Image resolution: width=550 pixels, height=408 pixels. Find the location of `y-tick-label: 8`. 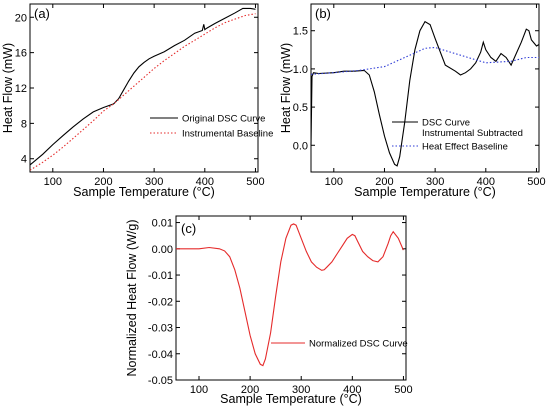

y-tick-label: 8 is located at coordinates (24, 124).